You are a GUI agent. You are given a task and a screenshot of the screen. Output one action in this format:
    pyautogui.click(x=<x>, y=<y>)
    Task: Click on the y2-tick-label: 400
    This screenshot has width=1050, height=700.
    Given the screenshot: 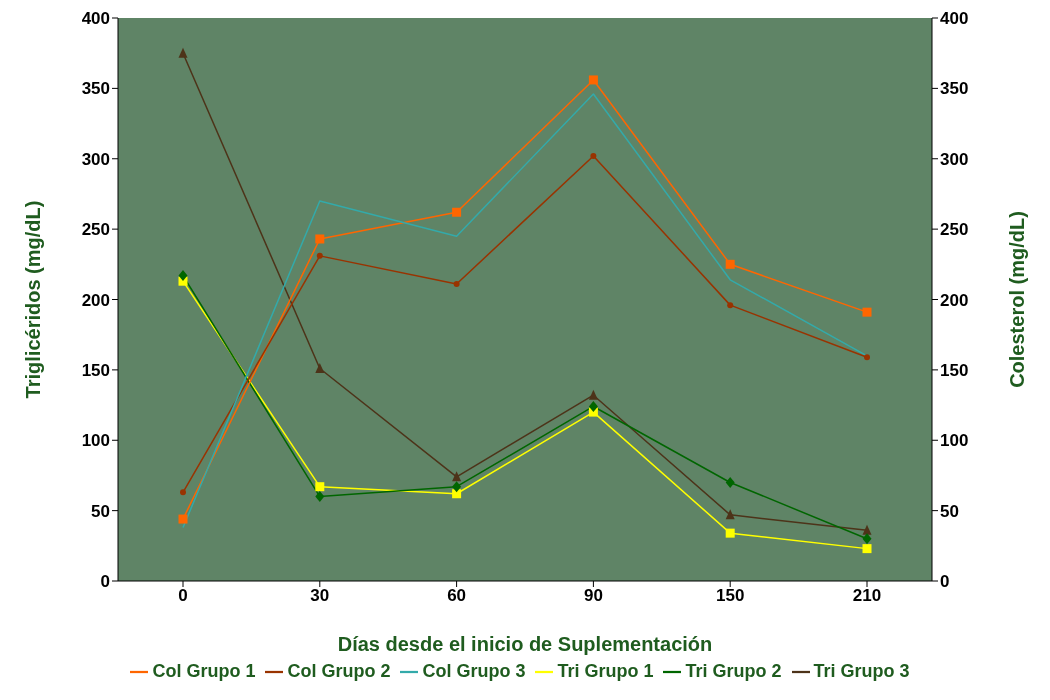 What is the action you would take?
    pyautogui.click(x=954, y=19)
    